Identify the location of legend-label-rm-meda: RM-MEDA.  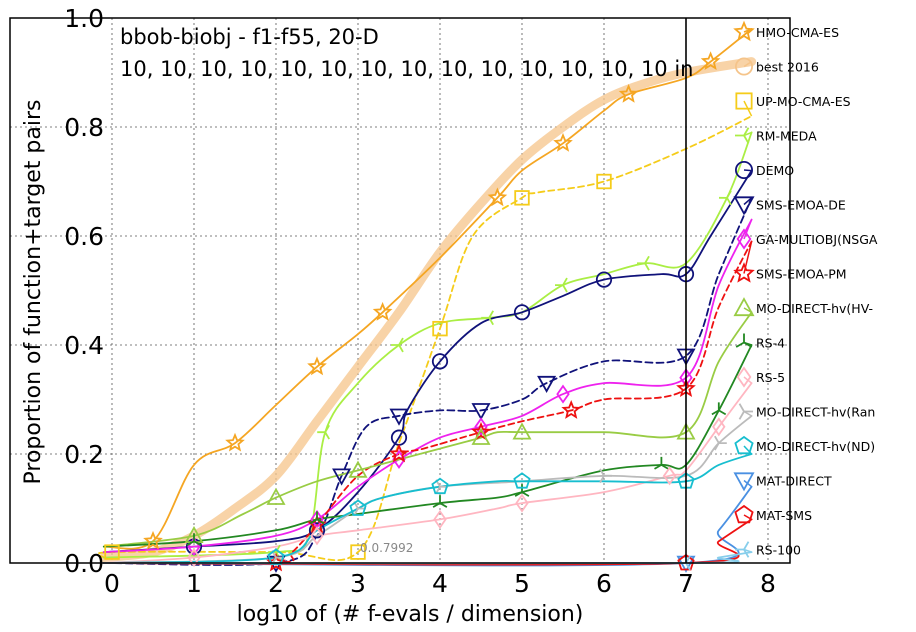
(786, 136).